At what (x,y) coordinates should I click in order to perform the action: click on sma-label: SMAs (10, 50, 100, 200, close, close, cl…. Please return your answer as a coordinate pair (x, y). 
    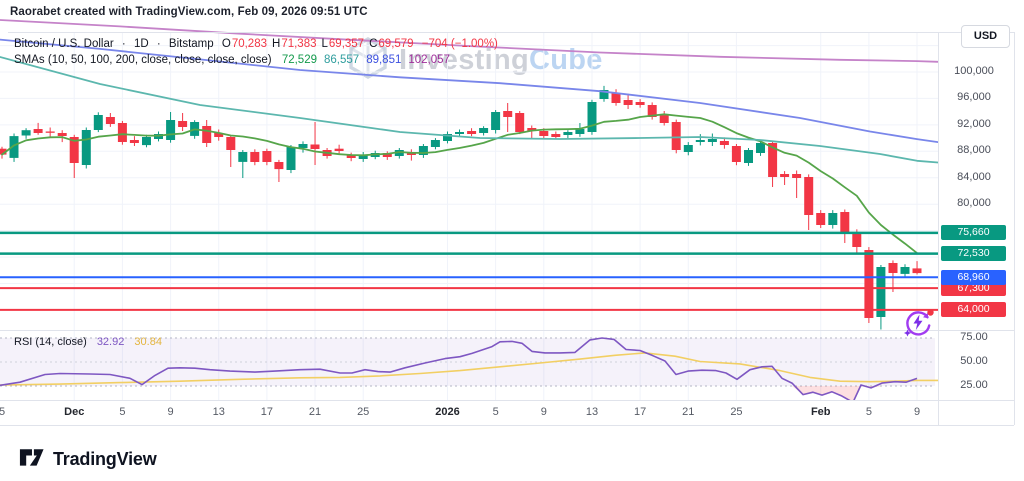
    Looking at the image, I should click on (143, 60).